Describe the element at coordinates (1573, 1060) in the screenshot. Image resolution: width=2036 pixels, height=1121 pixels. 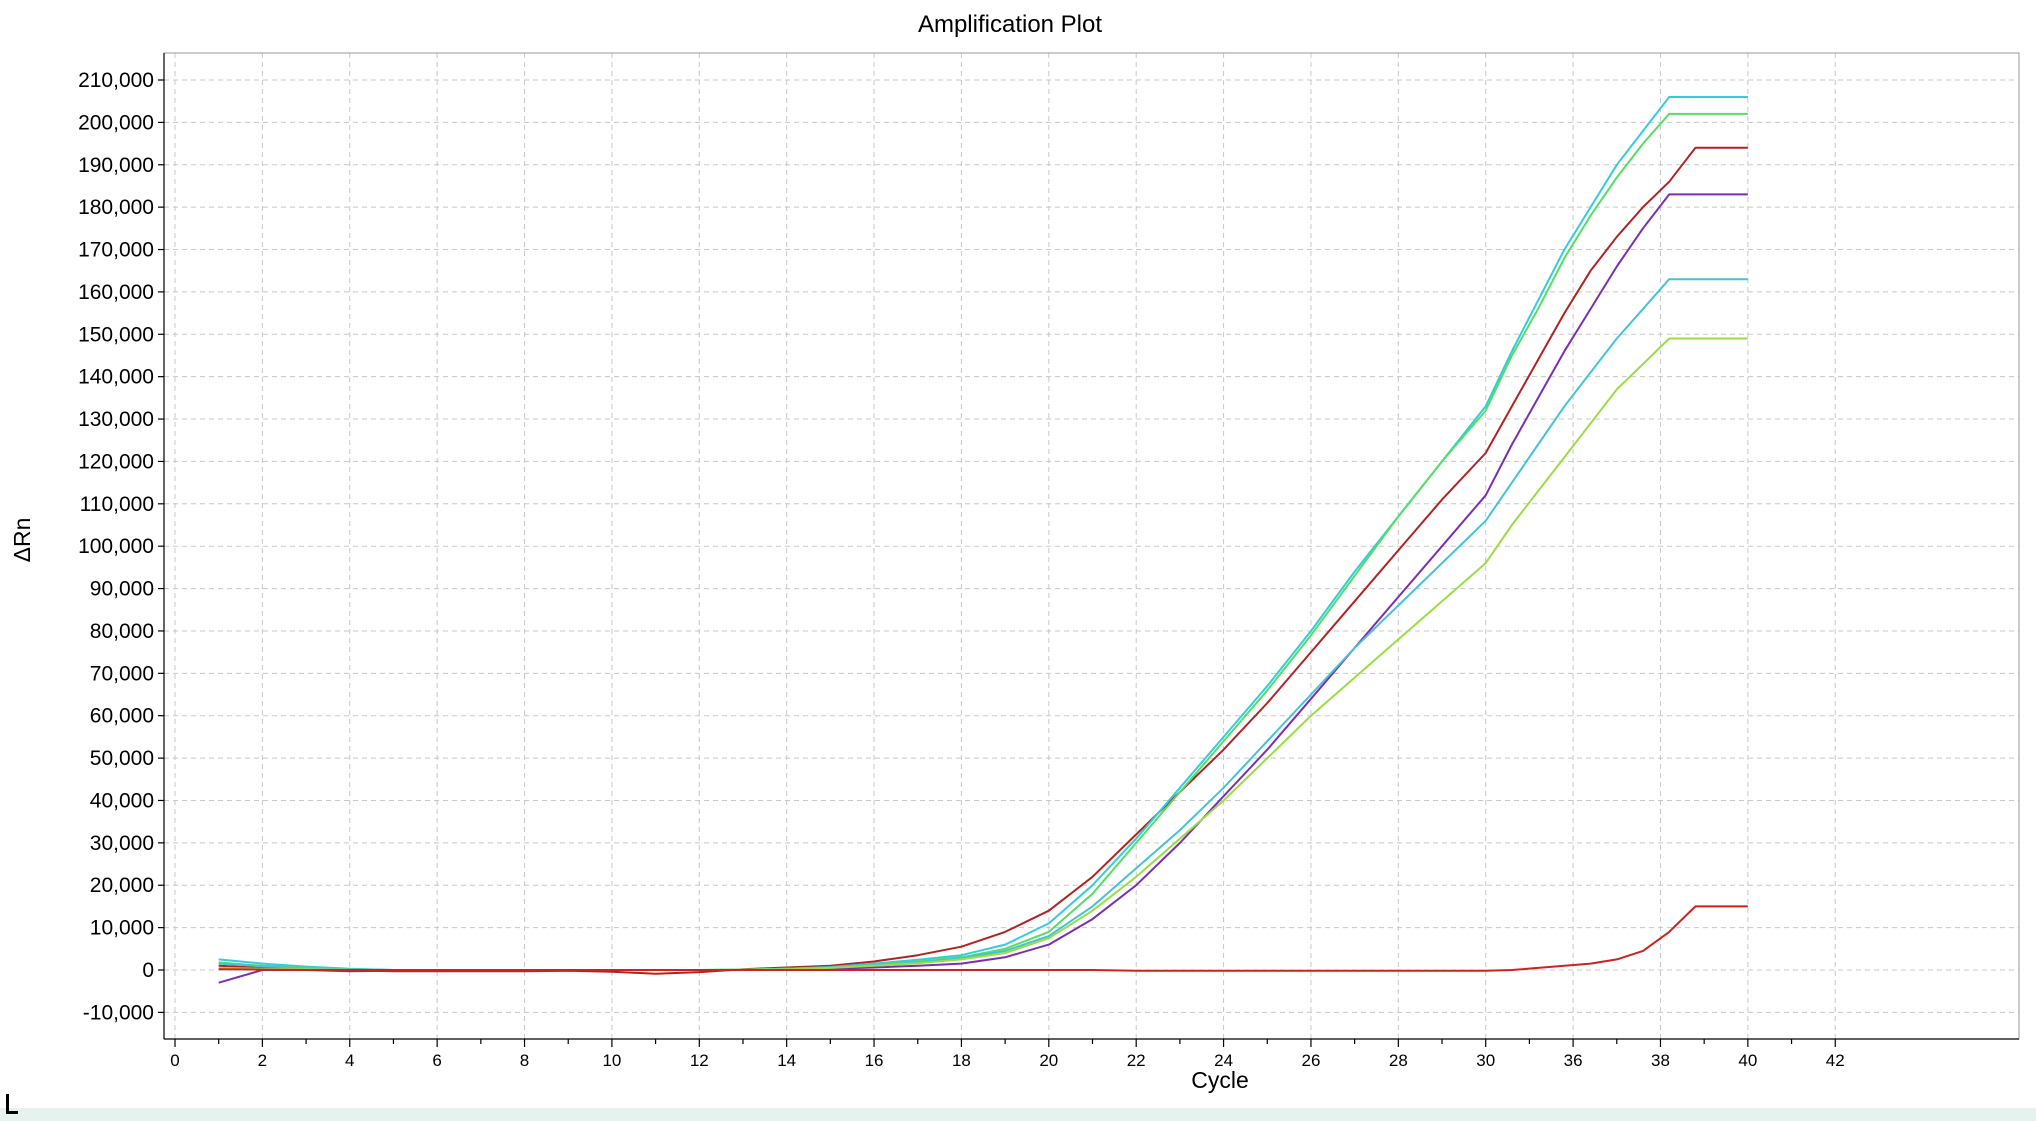
I see `x-tick-label: 36` at that location.